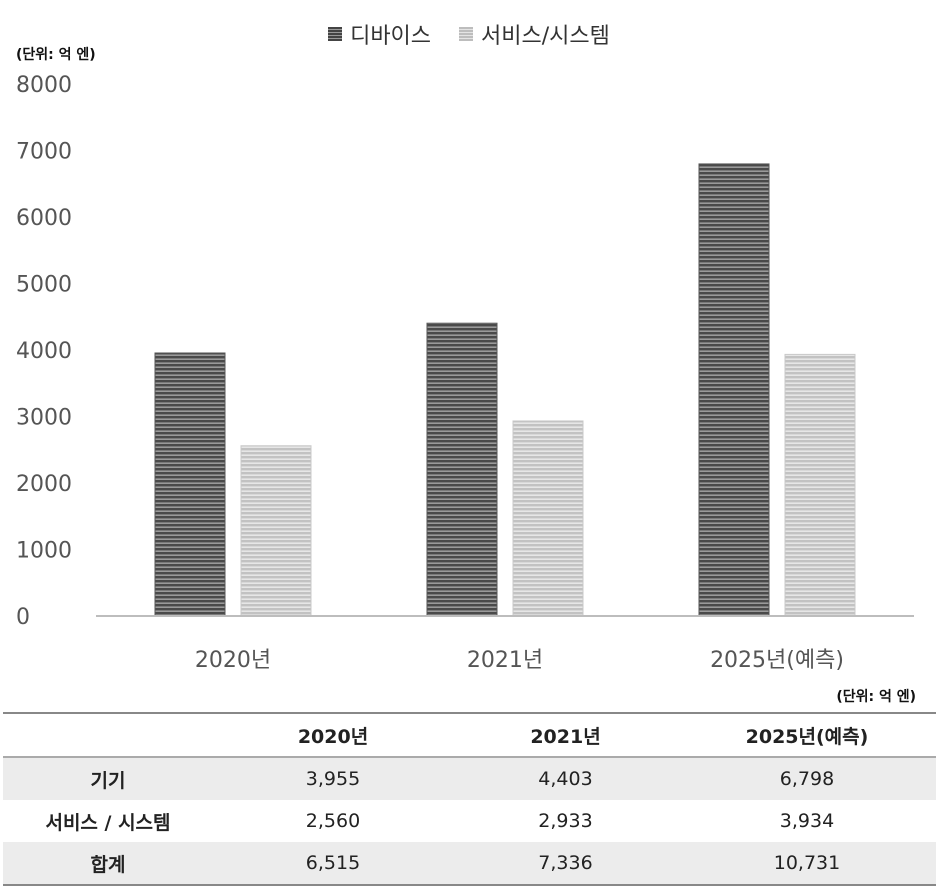 The width and height of the screenshot is (938, 887). What do you see at coordinates (333, 778) in the screenshot?
I see `table-cell: 3,955` at bounding box center [333, 778].